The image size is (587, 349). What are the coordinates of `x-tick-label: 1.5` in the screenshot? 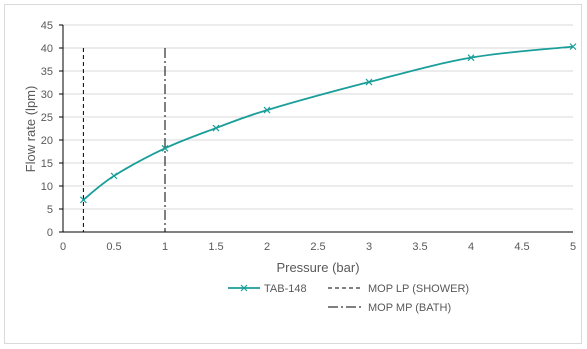 It's located at (215, 247).